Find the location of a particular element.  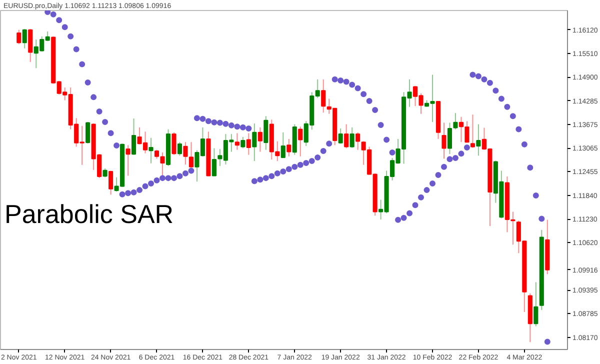

annotation: Parabolic SAR is located at coordinates (89, 213).